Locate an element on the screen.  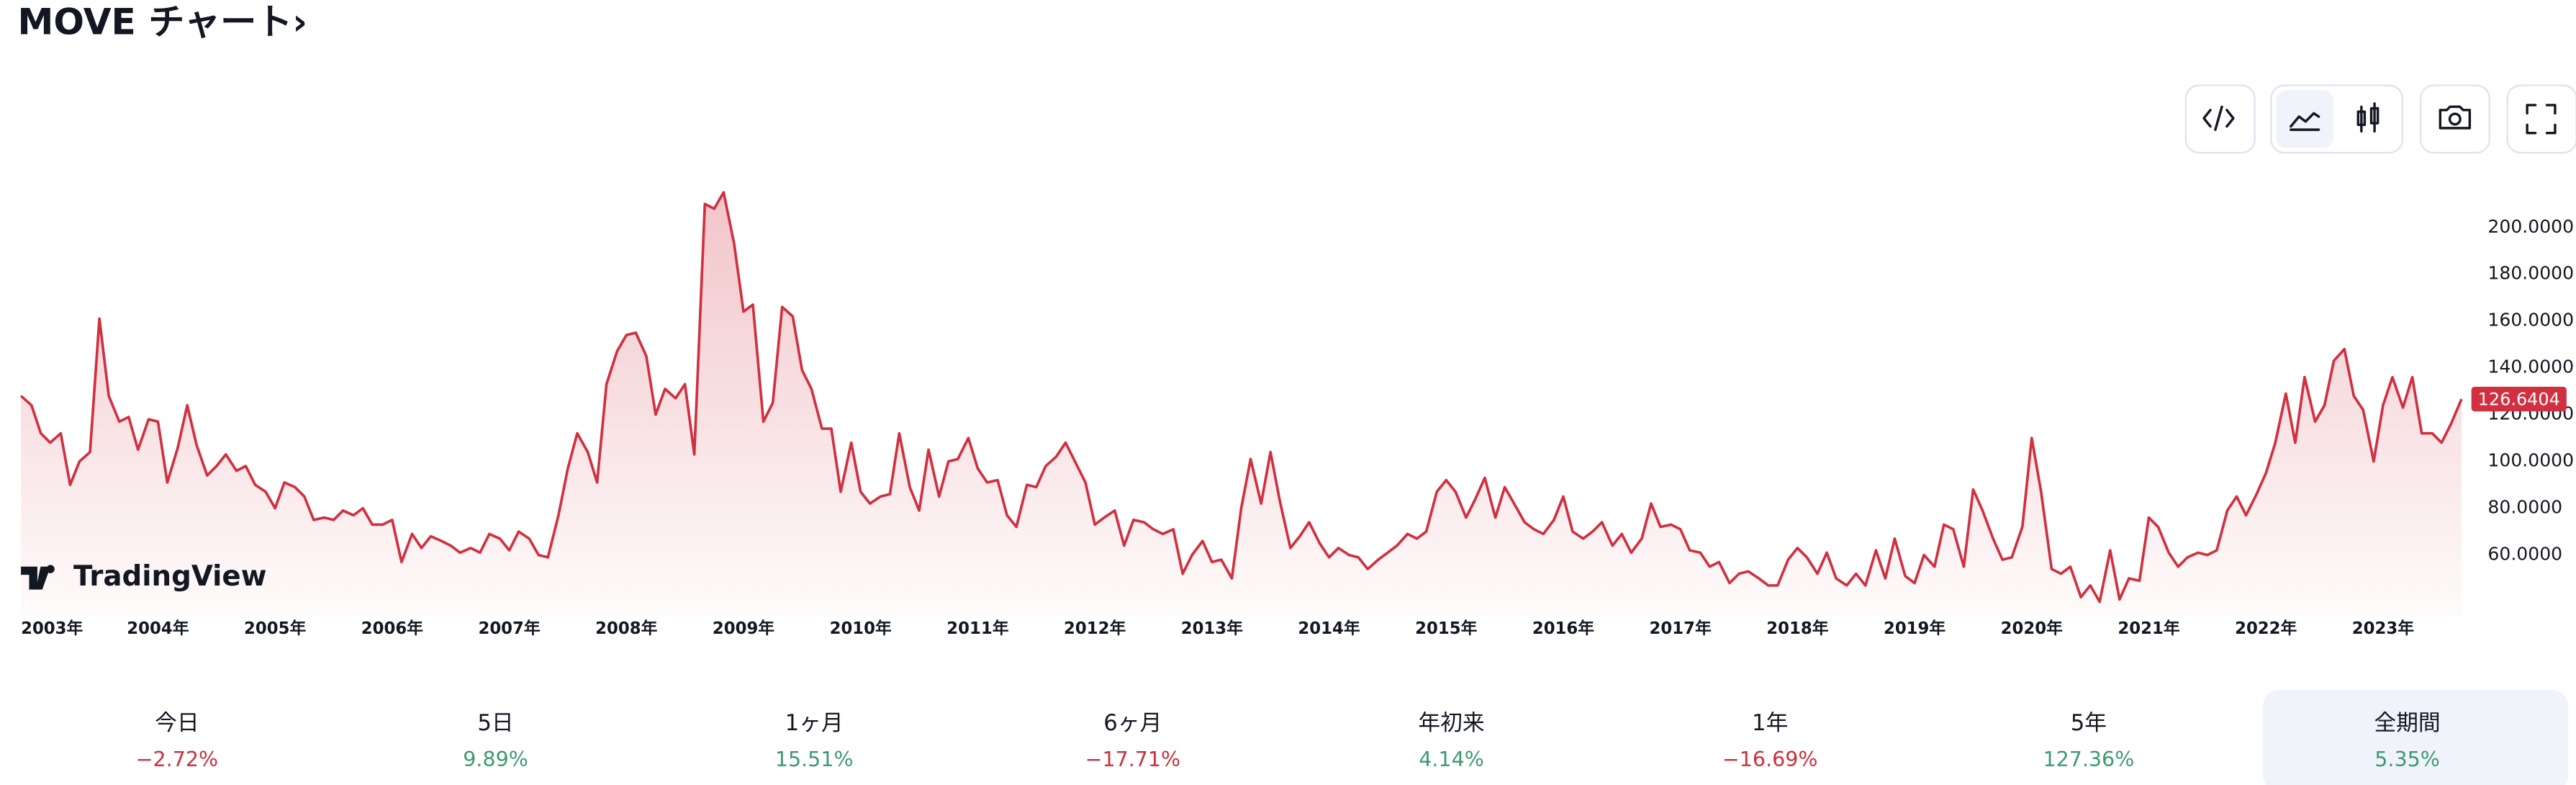
x-tick-label: 2010年 is located at coordinates (861, 628).